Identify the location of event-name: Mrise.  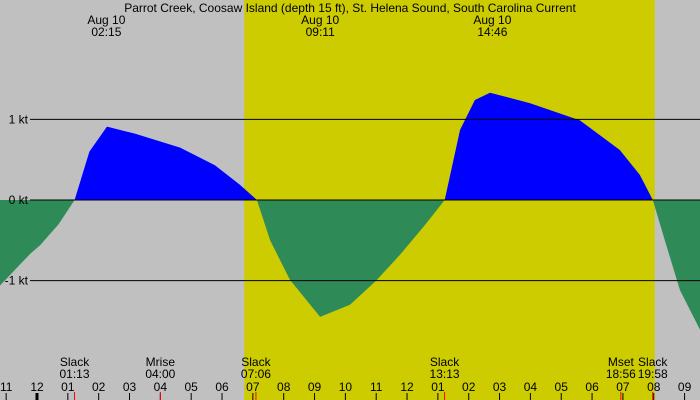
(161, 362).